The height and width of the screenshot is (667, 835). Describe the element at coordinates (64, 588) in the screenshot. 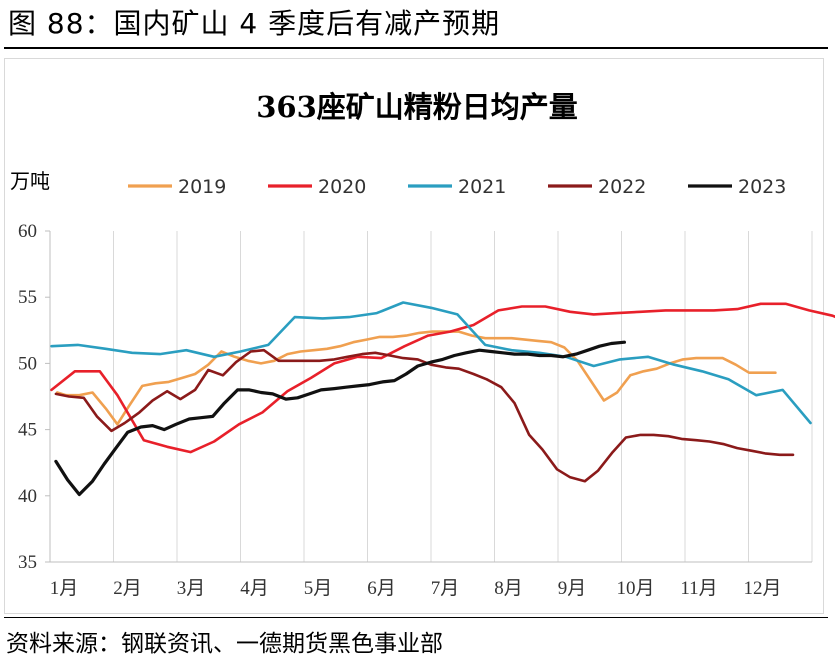

I see `x-tick-label: 1月` at that location.